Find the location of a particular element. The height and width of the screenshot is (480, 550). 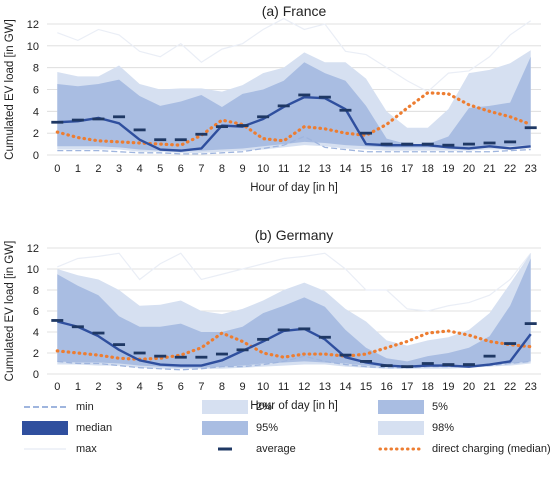

series-min-line is located at coordinates (294, 145).